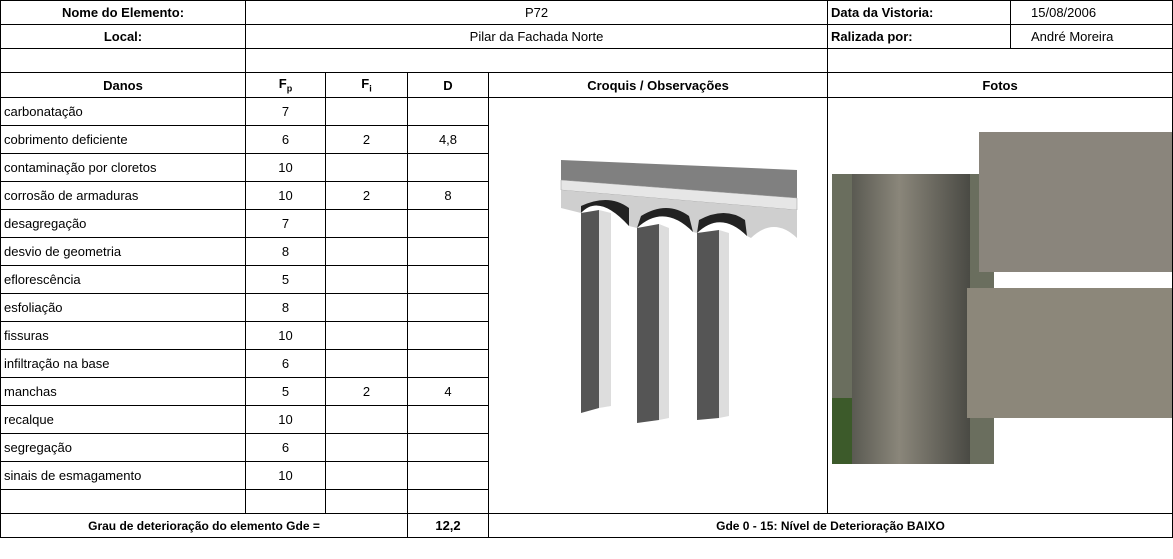  Describe the element at coordinates (919, 12) in the screenshot. I see `label: Data da Vistoria:` at that location.